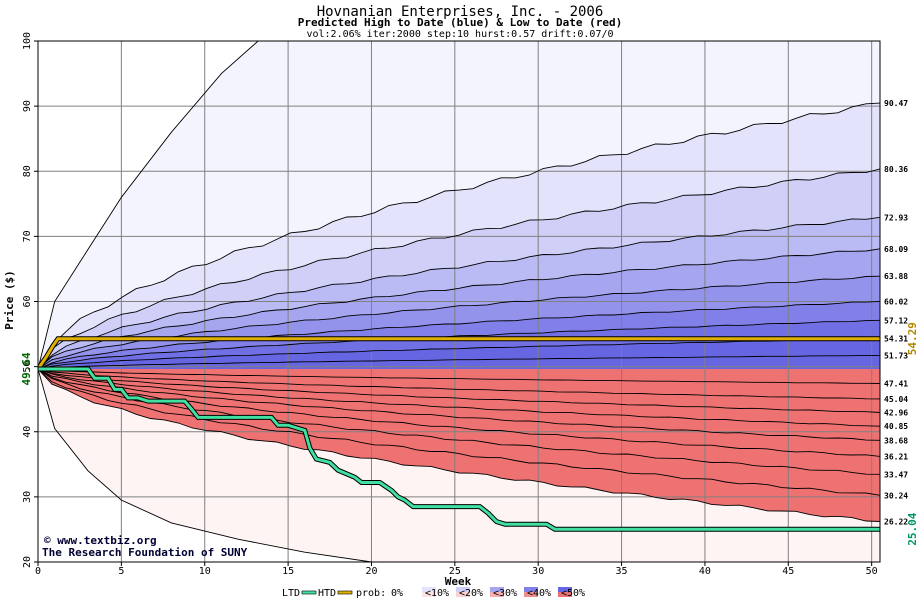  Describe the element at coordinates (896, 474) in the screenshot. I see `low-band-label: 33.47` at that location.